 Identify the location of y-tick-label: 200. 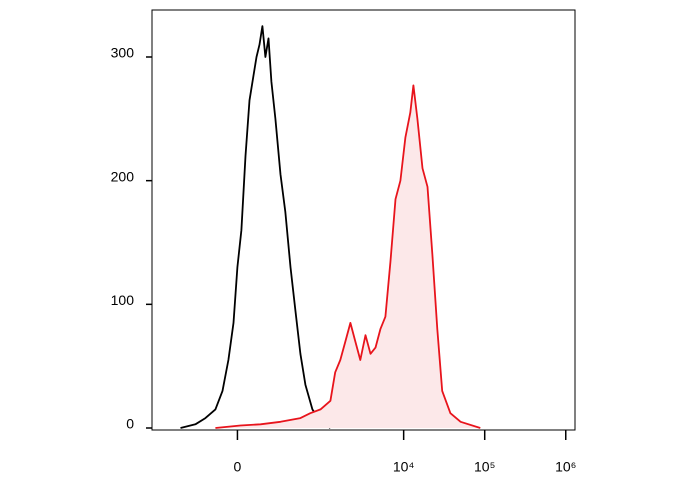
(123, 176).